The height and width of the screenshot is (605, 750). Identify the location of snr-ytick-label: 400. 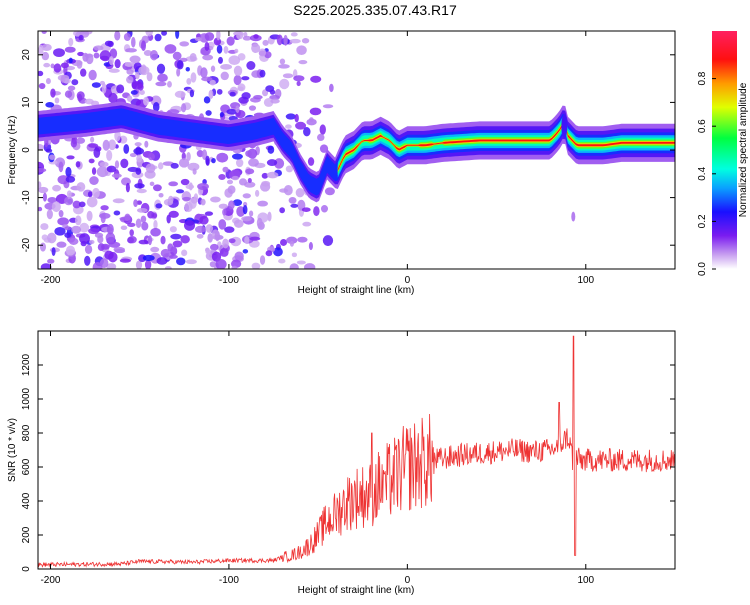
(26, 500).